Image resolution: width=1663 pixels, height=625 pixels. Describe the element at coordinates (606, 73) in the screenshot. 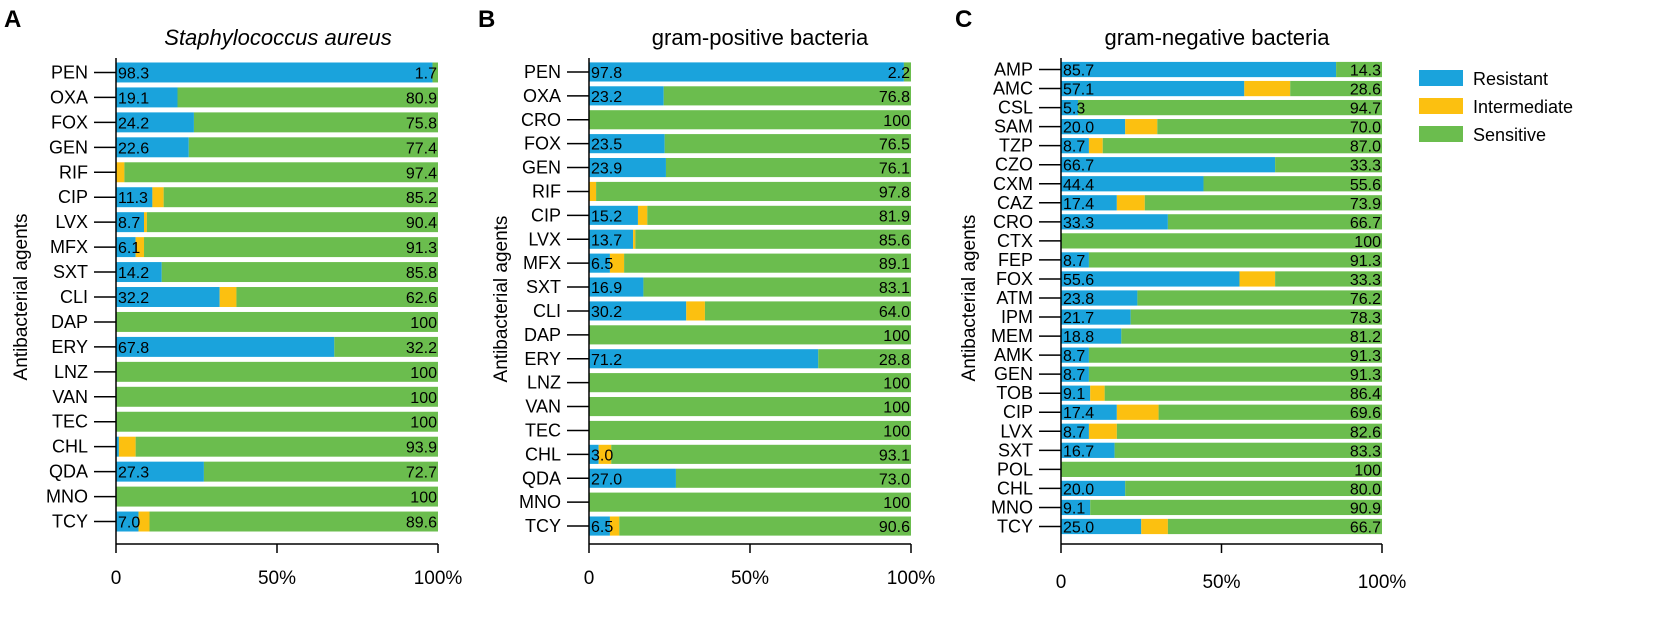

I see `data-label-resistant-pen: 97.8` at that location.